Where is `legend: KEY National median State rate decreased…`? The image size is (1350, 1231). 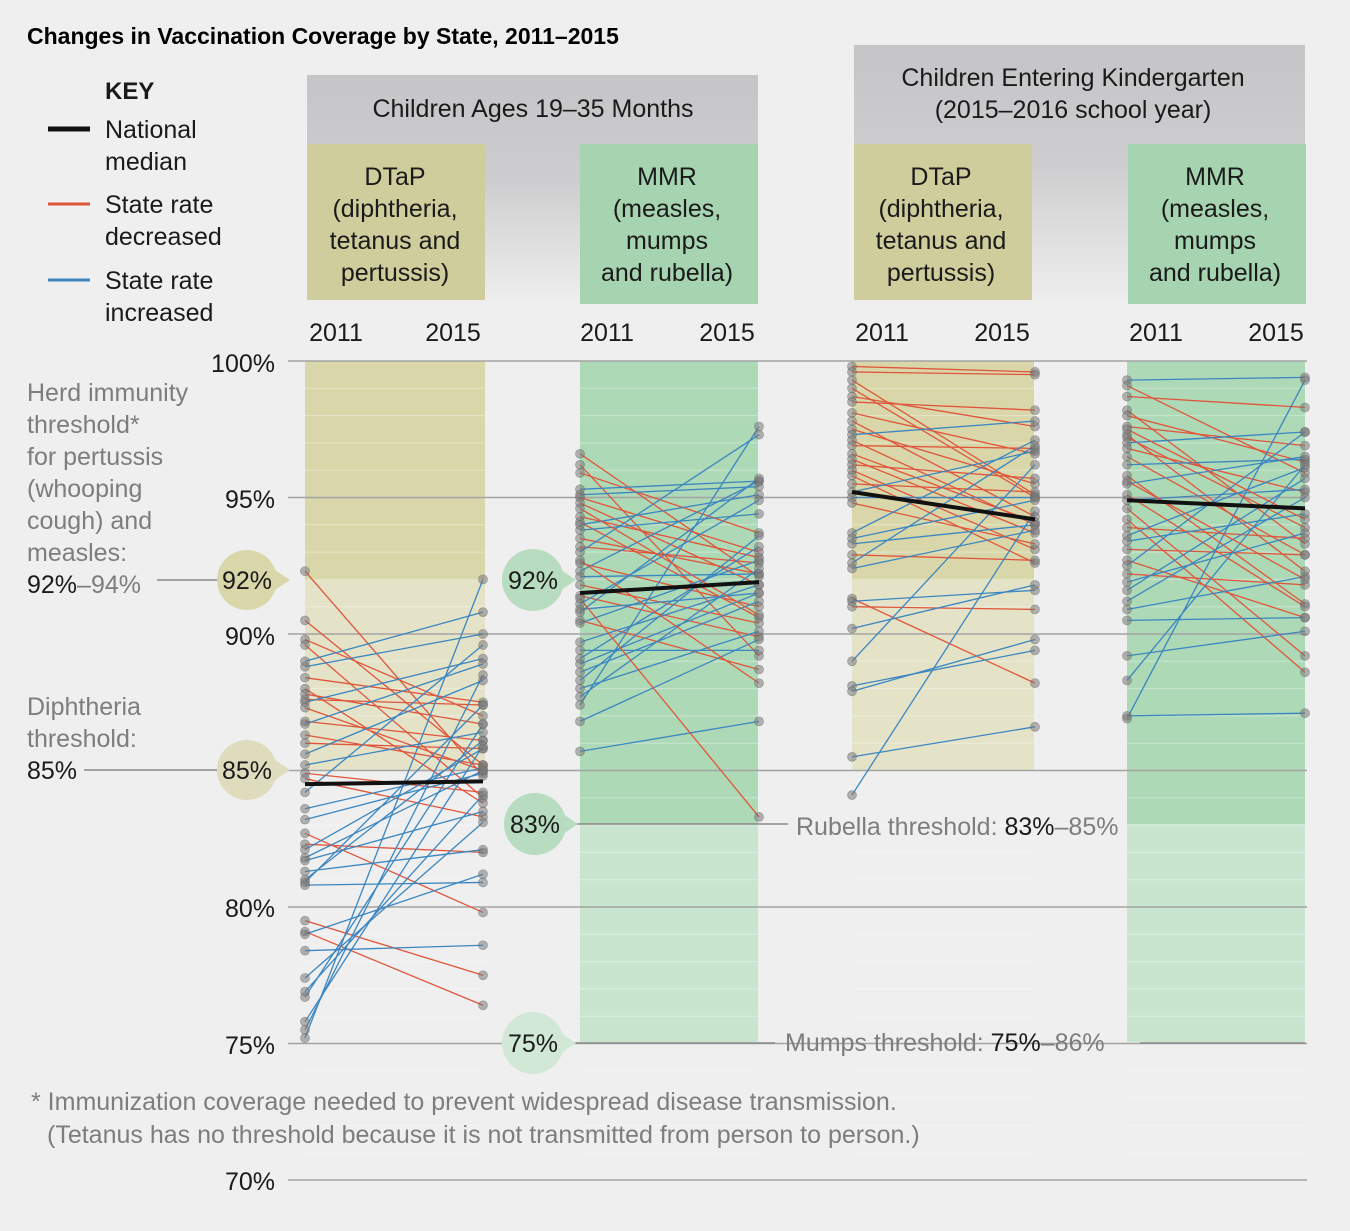 legend: KEY National median State rate decreased… is located at coordinates (135, 202).